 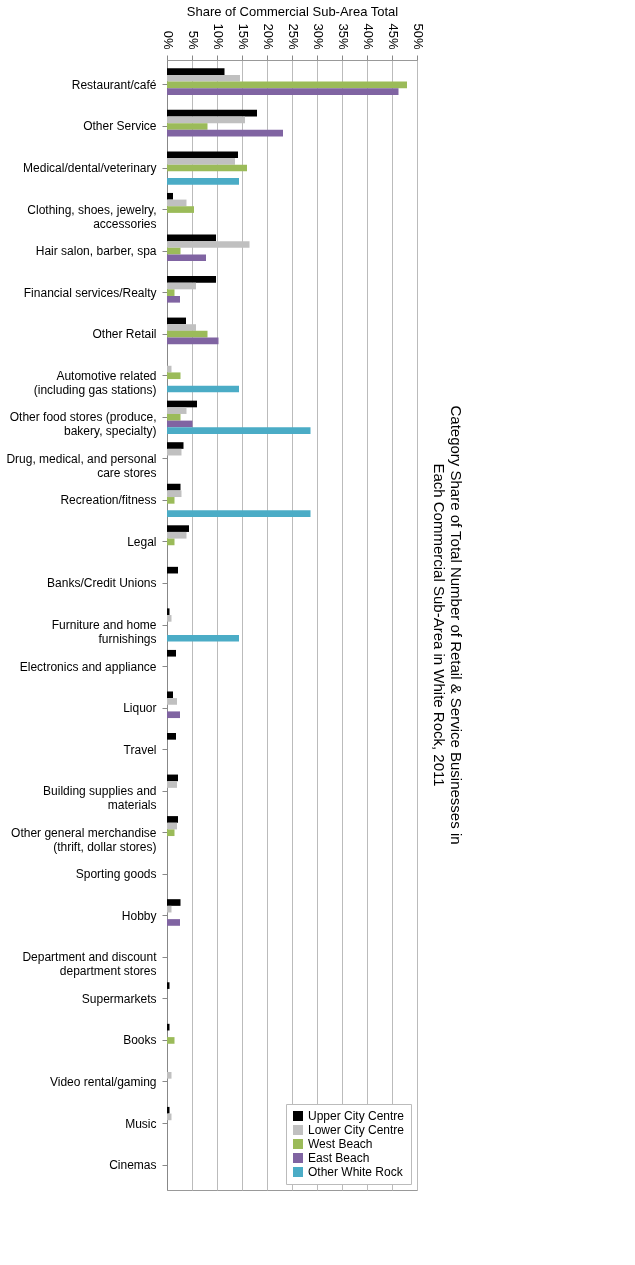 What do you see at coordinates (88, 666) in the screenshot?
I see `y-tick-label: Electronics and appliance` at bounding box center [88, 666].